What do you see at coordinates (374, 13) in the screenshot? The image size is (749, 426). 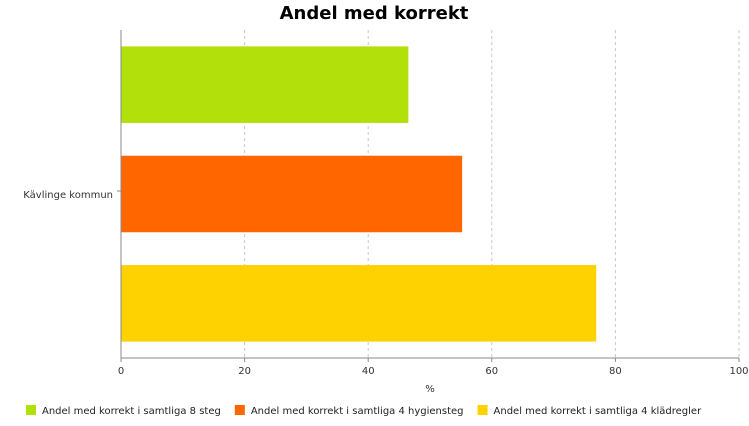 I see `chart-title: Andel med korrekt` at bounding box center [374, 13].